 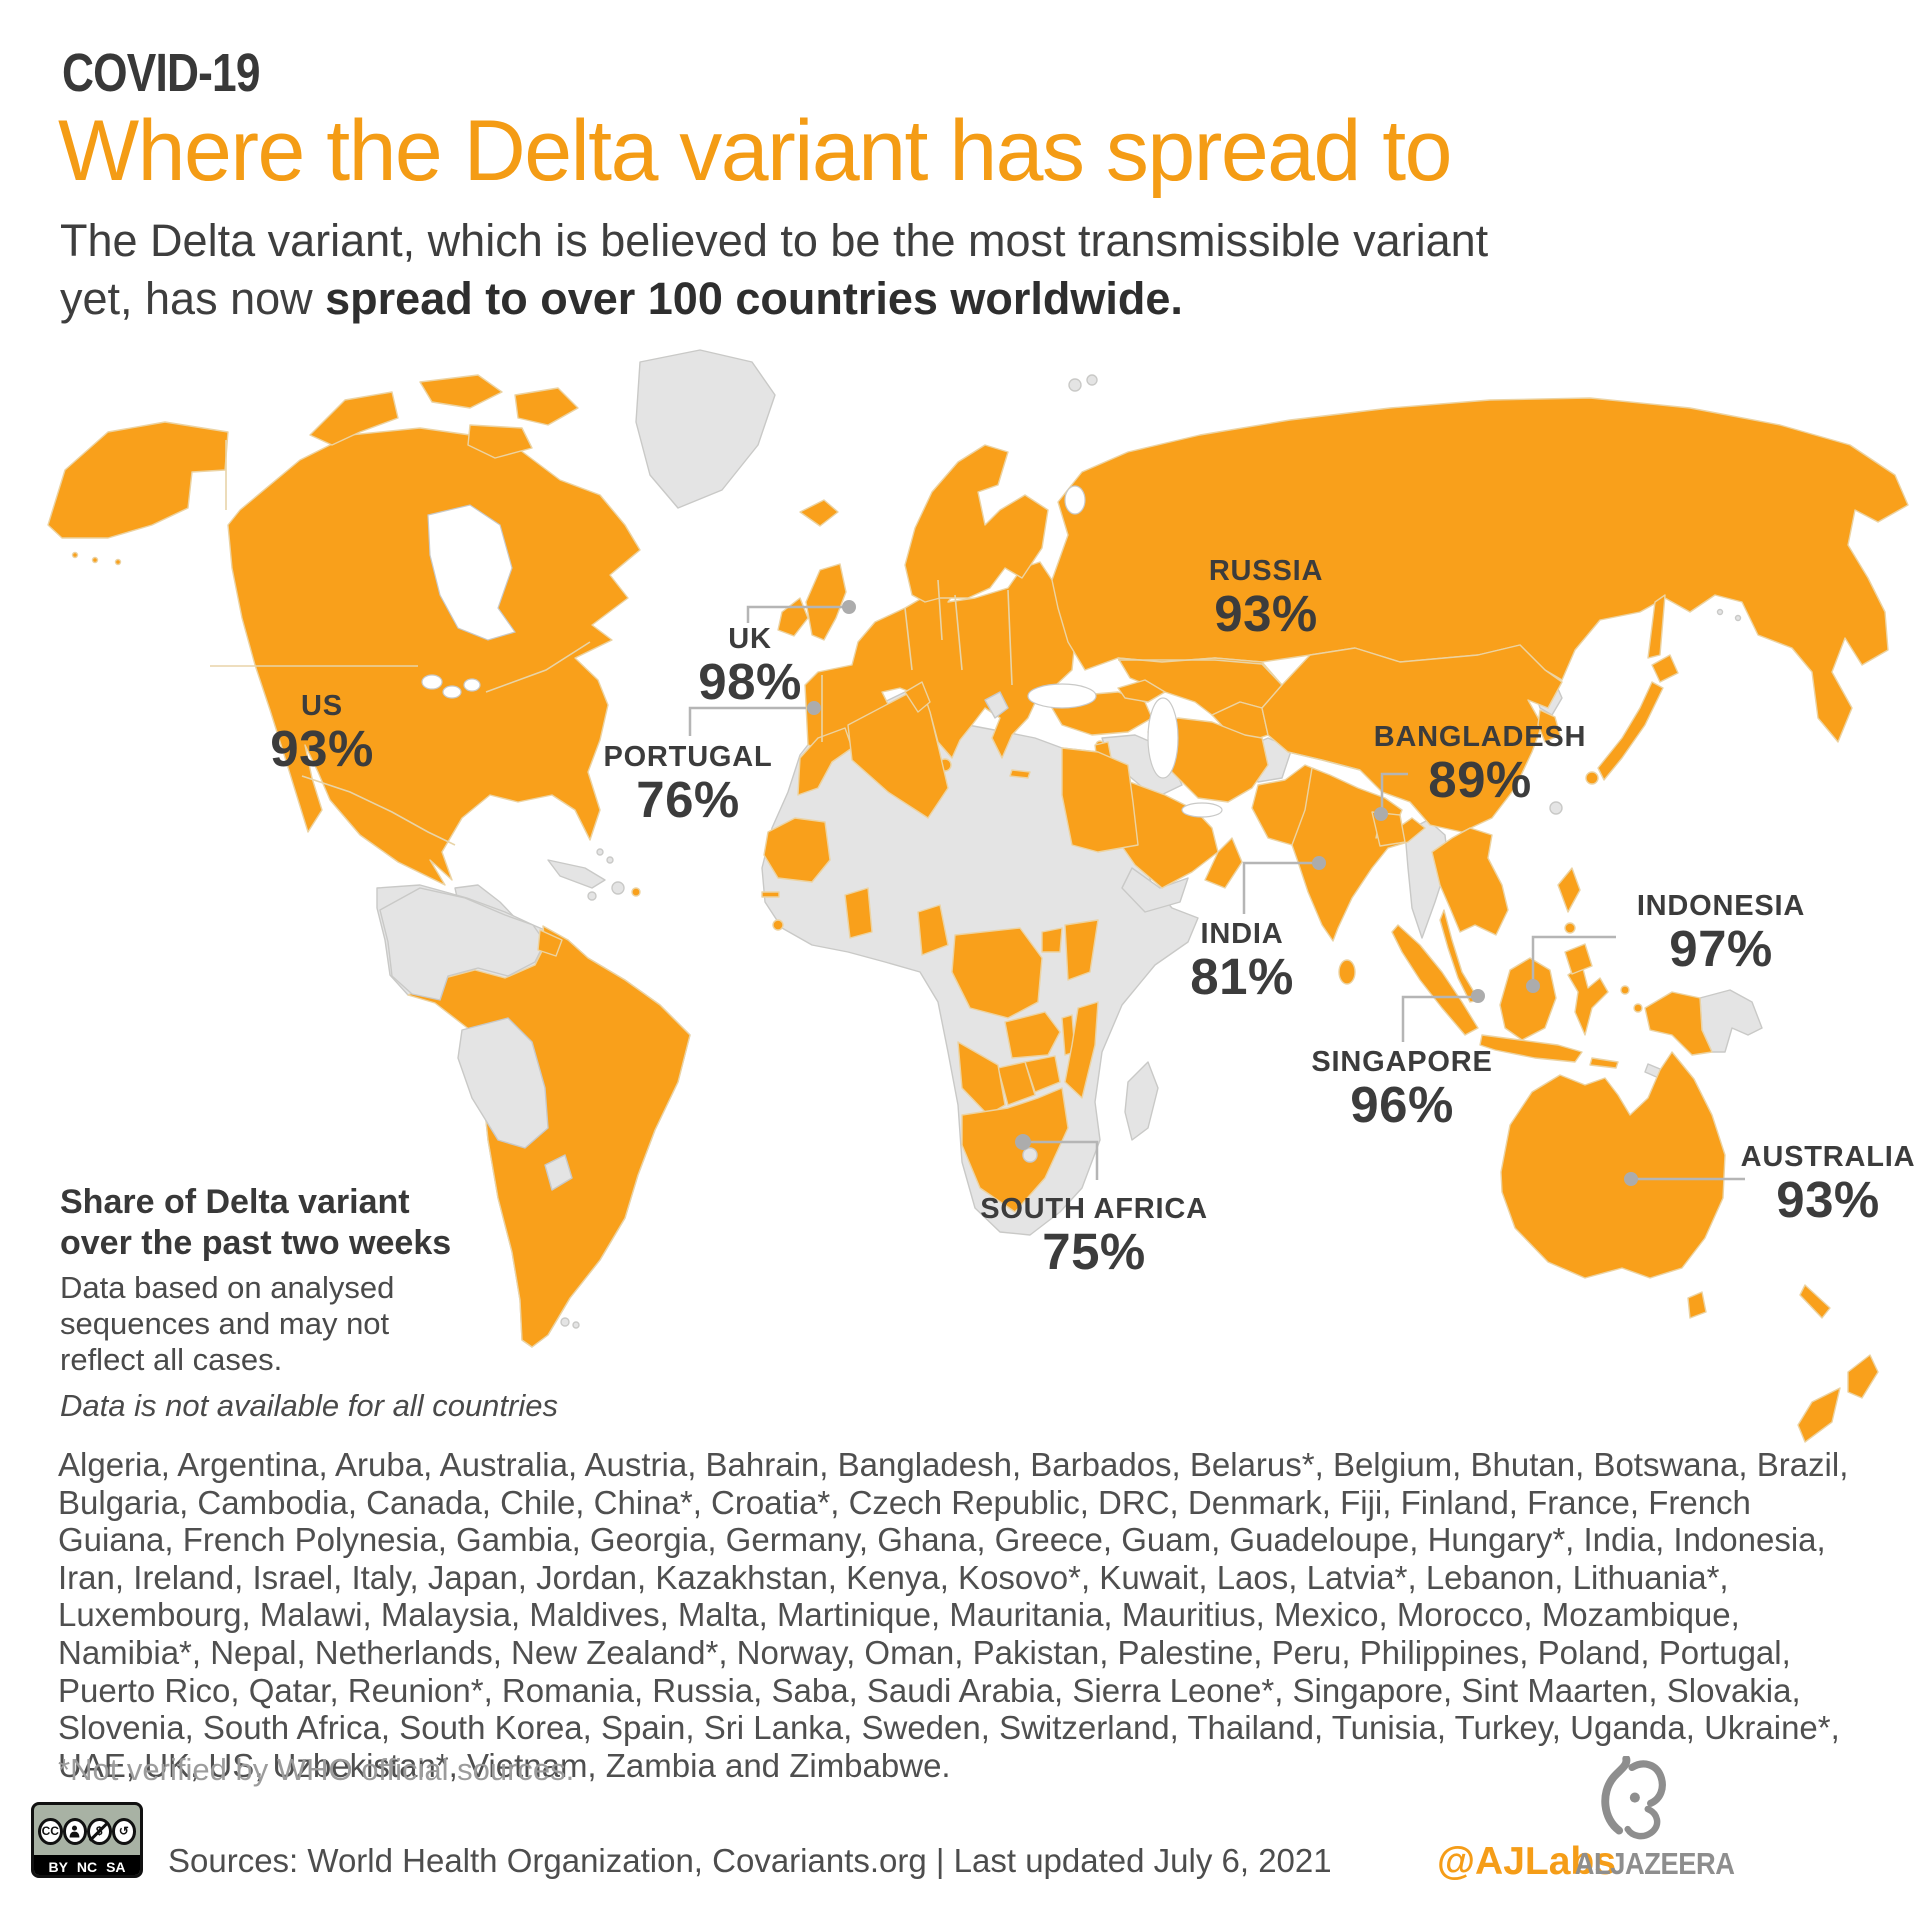 I want to click on region-australia, so click(x=1613, y=1165).